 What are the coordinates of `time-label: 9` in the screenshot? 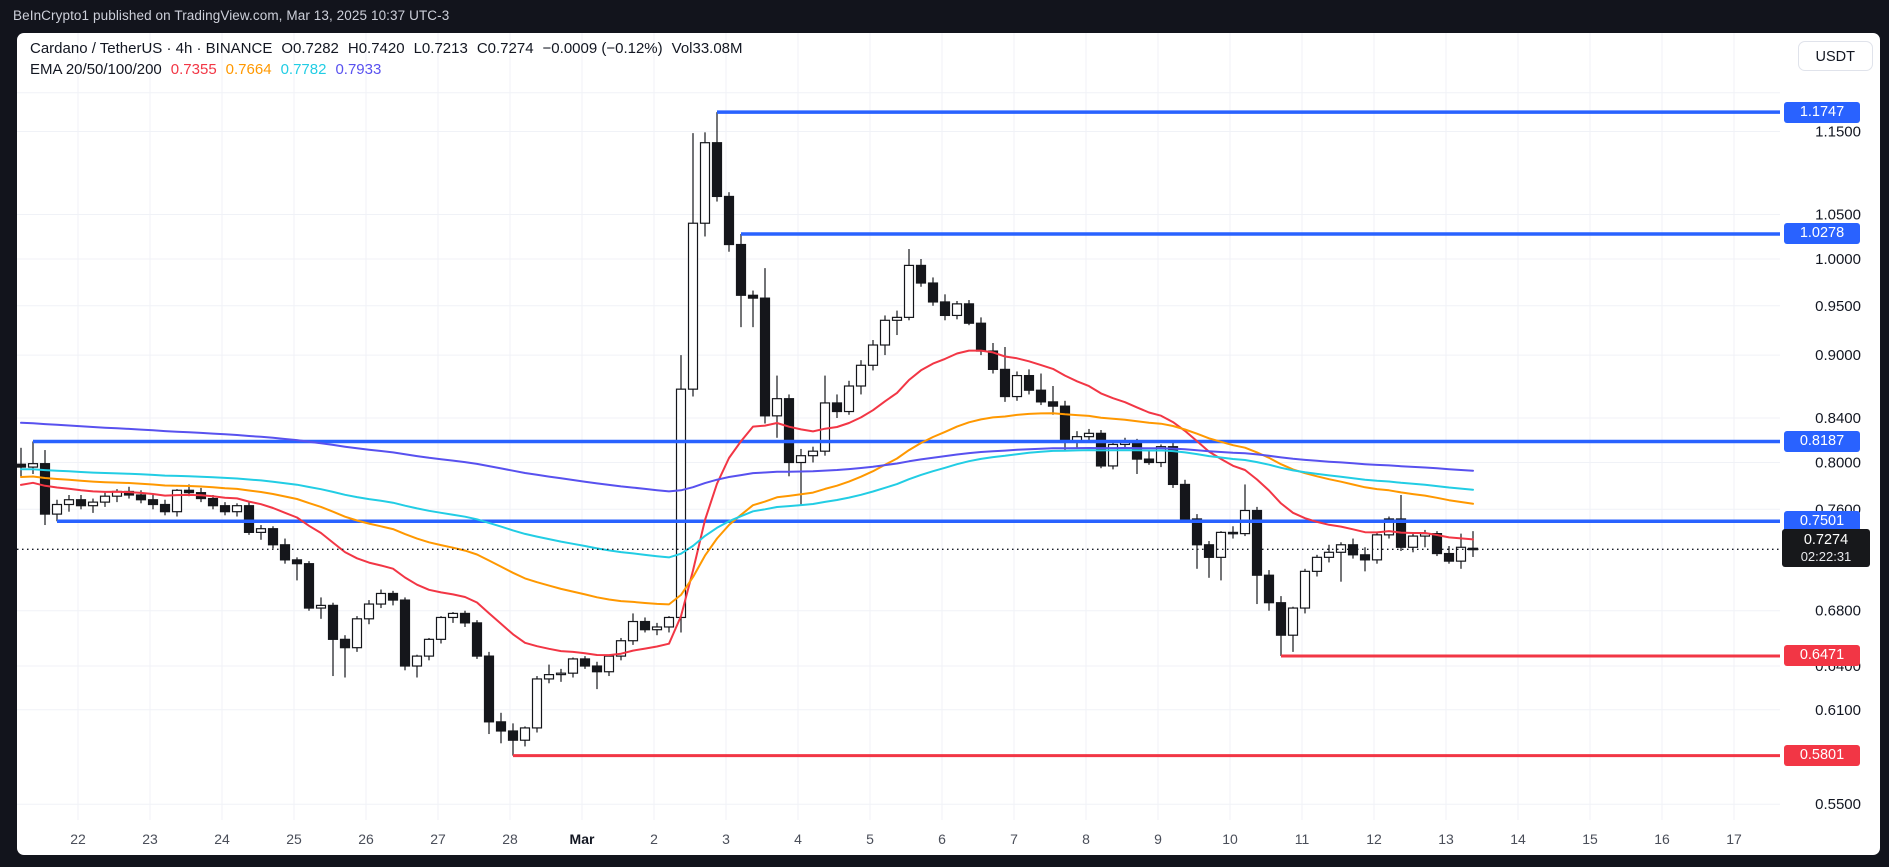 It's located at (1158, 839).